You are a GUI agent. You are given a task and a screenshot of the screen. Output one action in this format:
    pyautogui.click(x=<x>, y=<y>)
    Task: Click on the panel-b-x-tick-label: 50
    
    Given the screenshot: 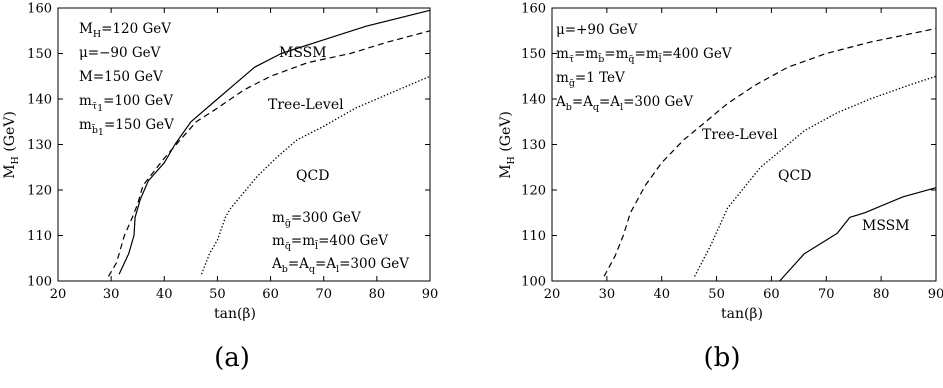 What is the action you would take?
    pyautogui.click(x=716, y=294)
    